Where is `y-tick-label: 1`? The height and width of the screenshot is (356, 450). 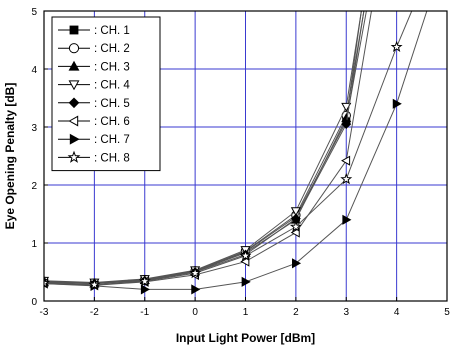
y-tick-label: 1 is located at coordinates (34, 244).